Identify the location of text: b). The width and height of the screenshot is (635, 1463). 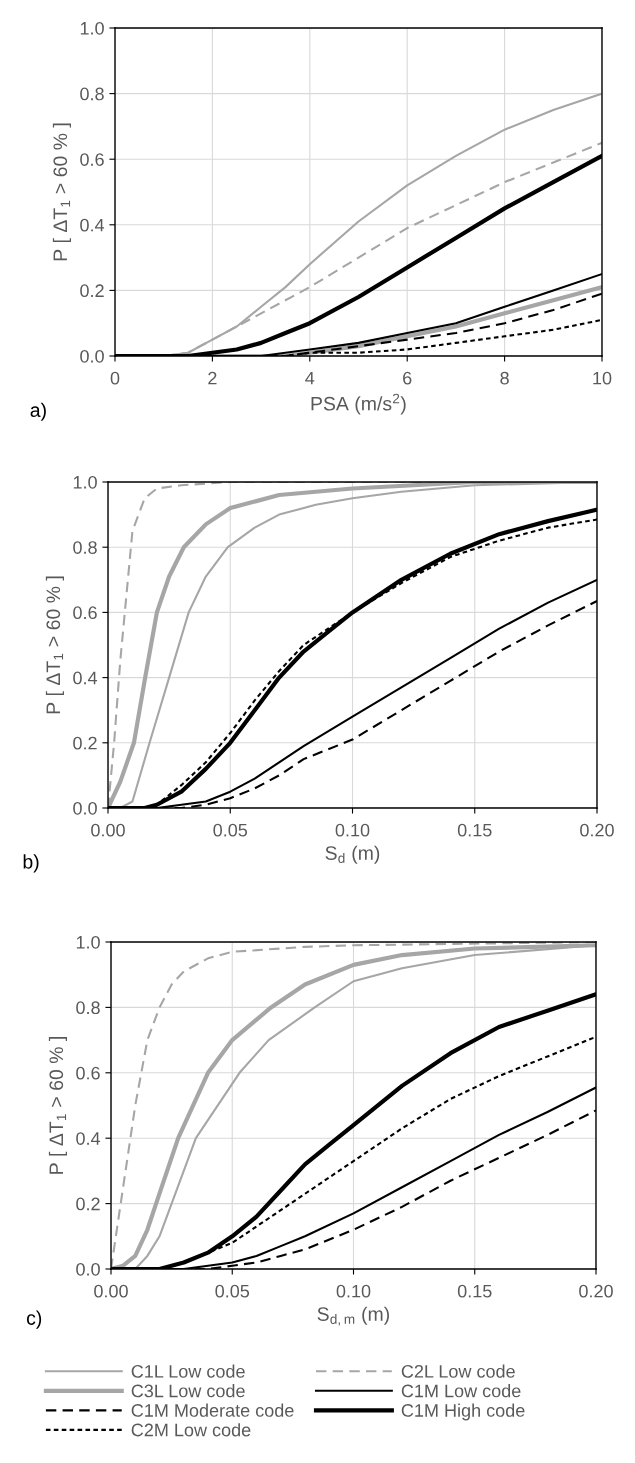
(31, 863).